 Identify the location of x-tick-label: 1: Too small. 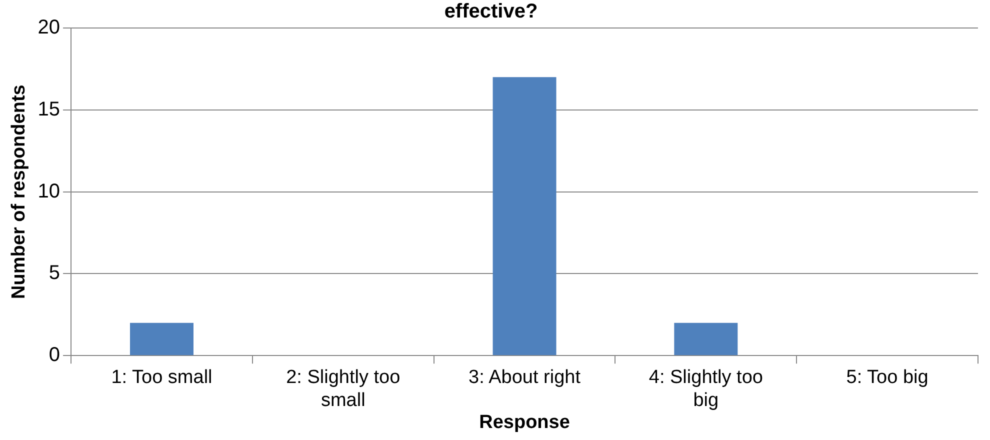
(161, 377).